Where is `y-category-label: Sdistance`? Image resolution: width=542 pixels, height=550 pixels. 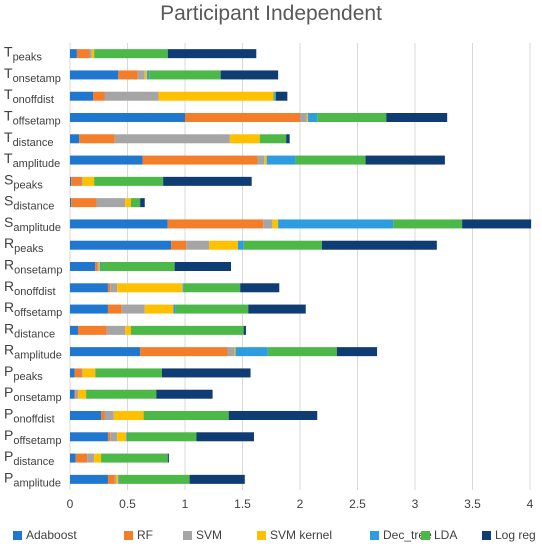
y-category-label: Sdistance is located at coordinates (29, 203).